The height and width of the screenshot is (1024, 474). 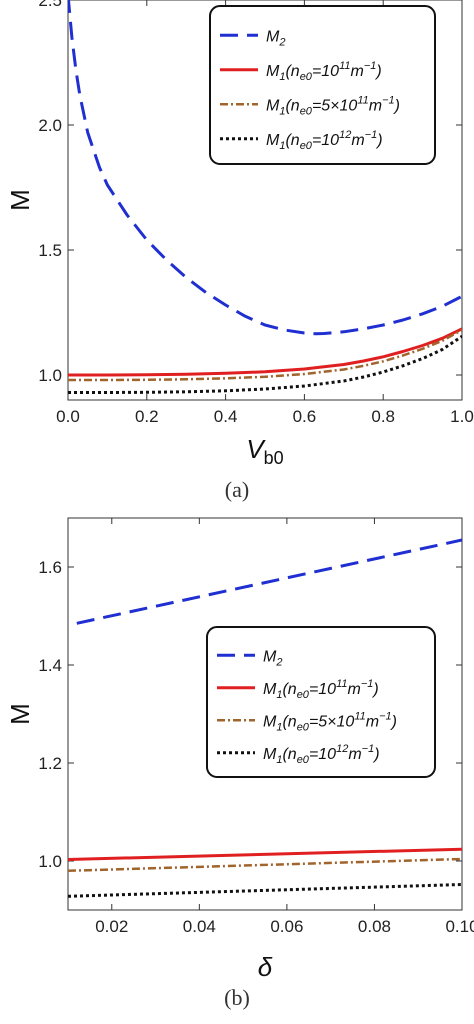 What do you see at coordinates (237, 997) in the screenshot?
I see `figure-caption: (b)` at bounding box center [237, 997].